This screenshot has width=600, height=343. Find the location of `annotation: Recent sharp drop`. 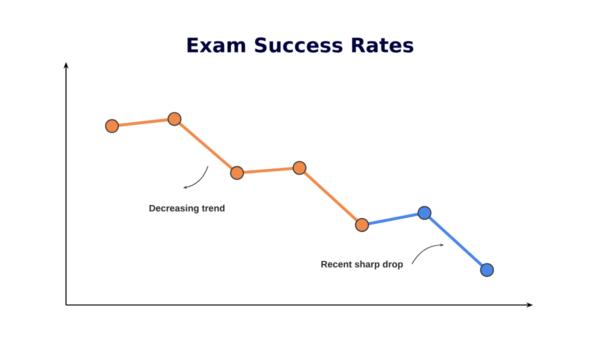

annotation: Recent sharp drop is located at coordinates (362, 265).